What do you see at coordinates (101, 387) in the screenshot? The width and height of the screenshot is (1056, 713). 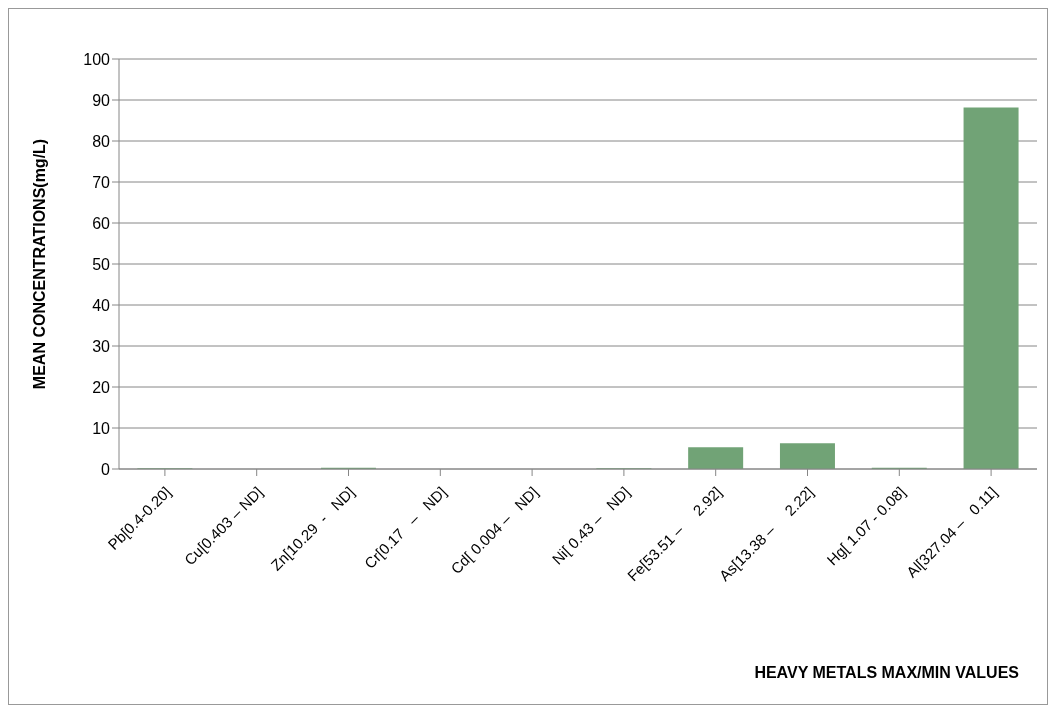 I see `y-tick-label: 20` at bounding box center [101, 387].